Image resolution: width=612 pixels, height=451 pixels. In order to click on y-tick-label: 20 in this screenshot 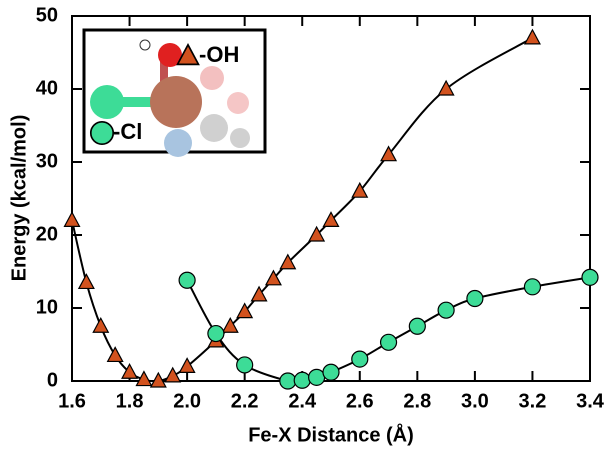, I will do `click(47, 234)`.